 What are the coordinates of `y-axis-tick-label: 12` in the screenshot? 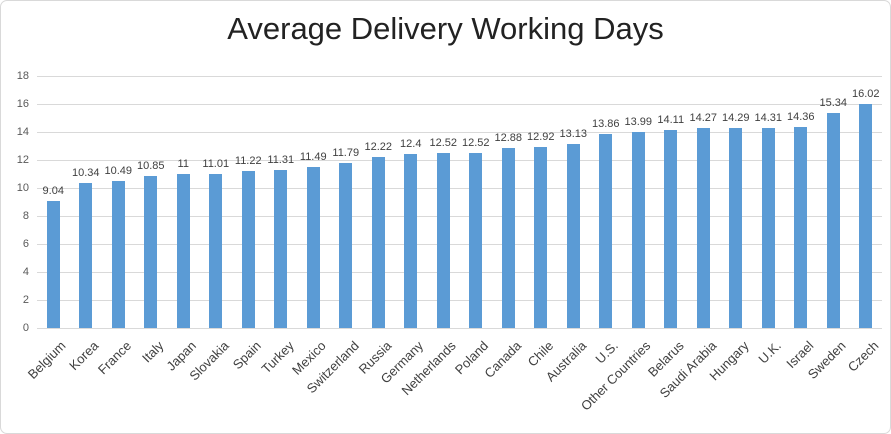 It's located at (22, 160).